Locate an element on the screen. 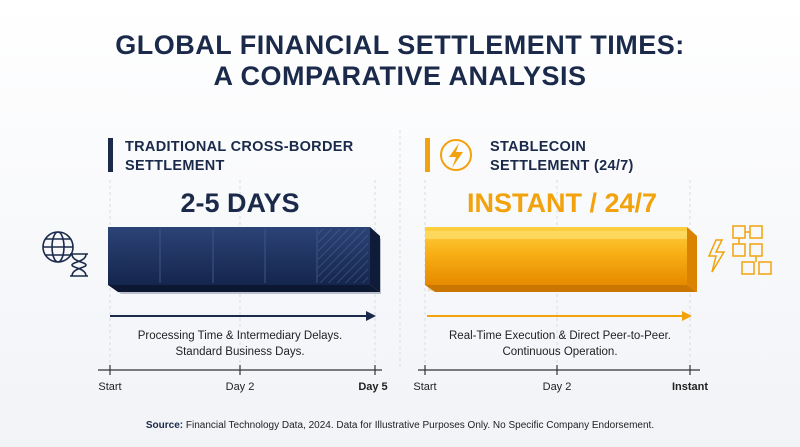 This screenshot has height=447, width=800. panel-heading: STABLECOIN is located at coordinates (538, 147).